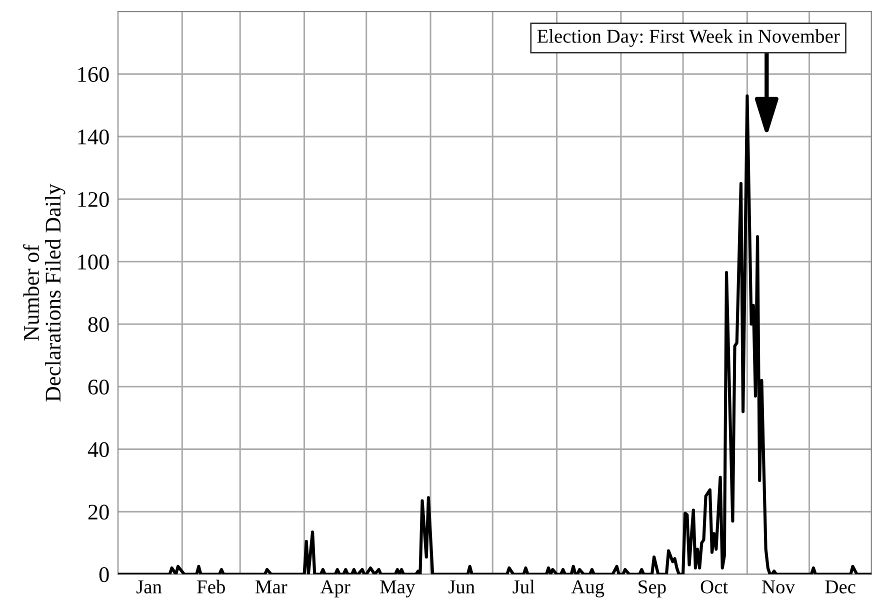 The width and height of the screenshot is (874, 607). Describe the element at coordinates (778, 587) in the screenshot. I see `x-tick-label: Nov` at that location.